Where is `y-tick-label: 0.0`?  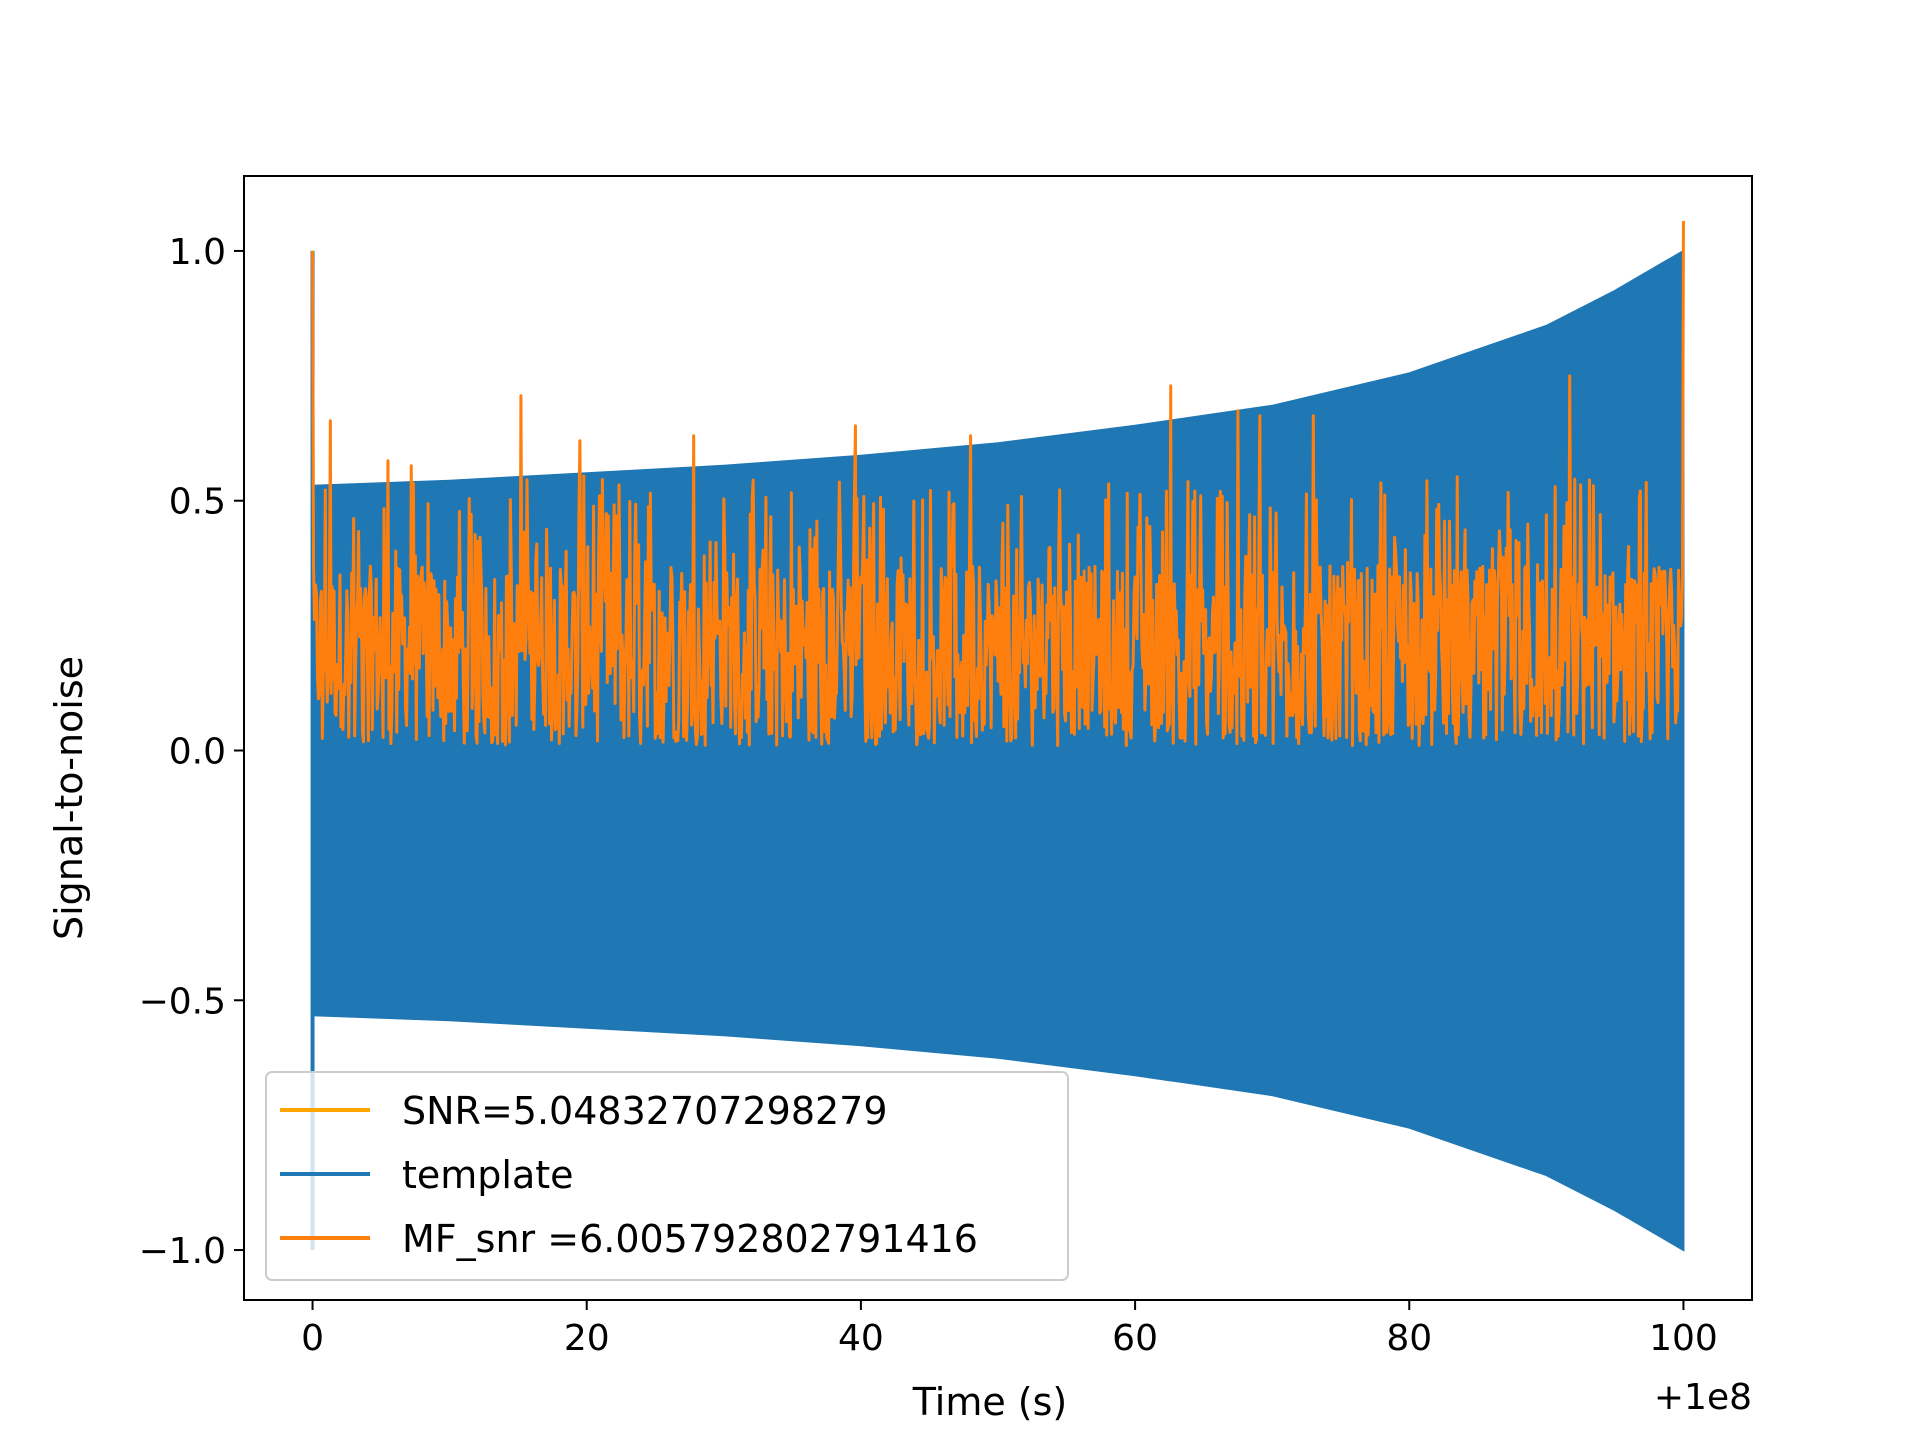
y-tick-label: 0.0 is located at coordinates (197, 751).